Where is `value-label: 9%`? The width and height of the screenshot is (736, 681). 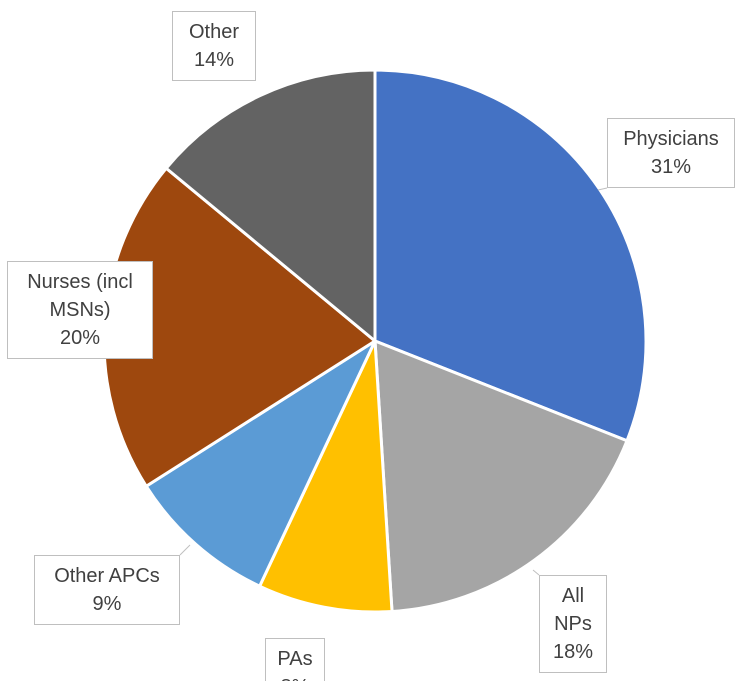
value-label: 9% is located at coordinates (107, 604).